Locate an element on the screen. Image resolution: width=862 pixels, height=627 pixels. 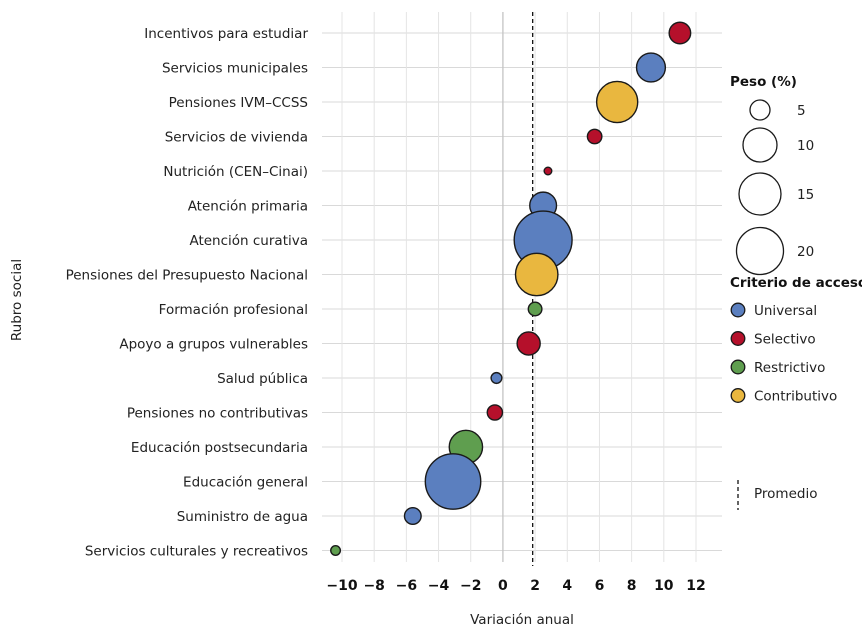
color-legend-label: Universal is located at coordinates (785, 311).